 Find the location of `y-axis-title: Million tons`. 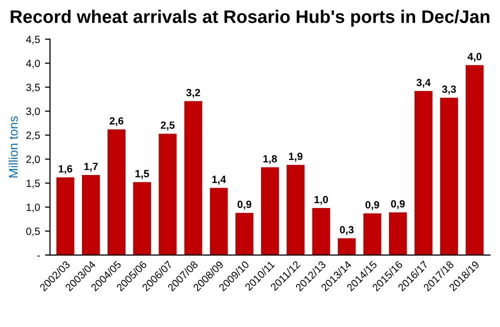

y-axis-title: Million tons is located at coordinates (13, 147).